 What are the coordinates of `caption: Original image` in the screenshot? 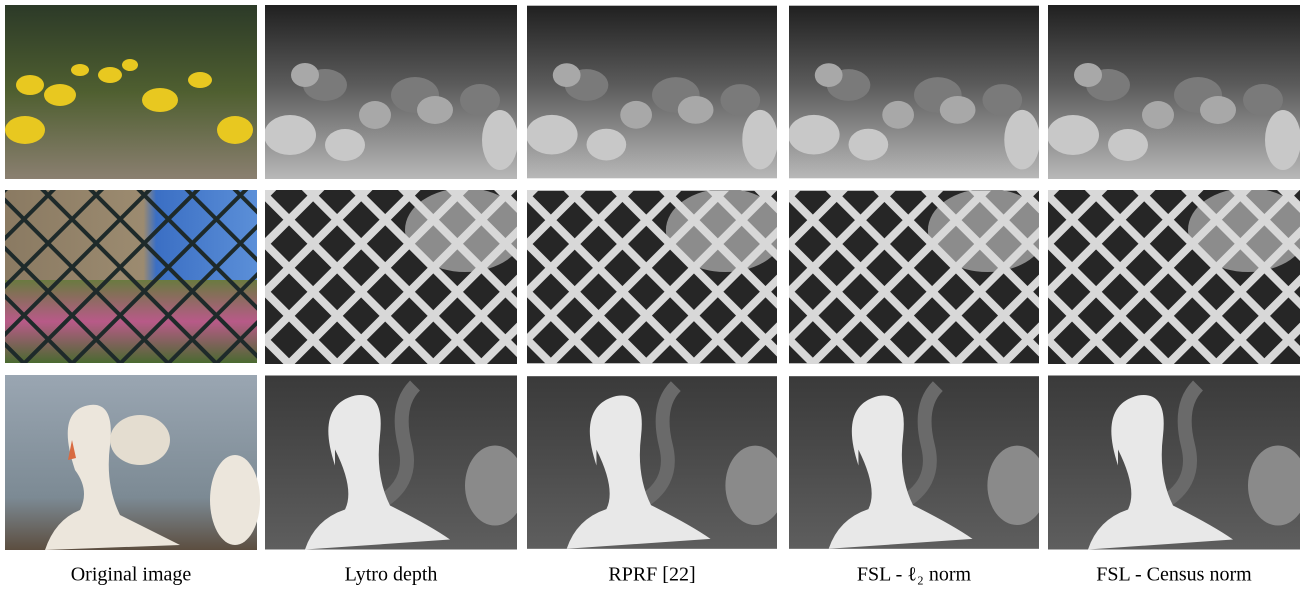 It's located at (131, 575).